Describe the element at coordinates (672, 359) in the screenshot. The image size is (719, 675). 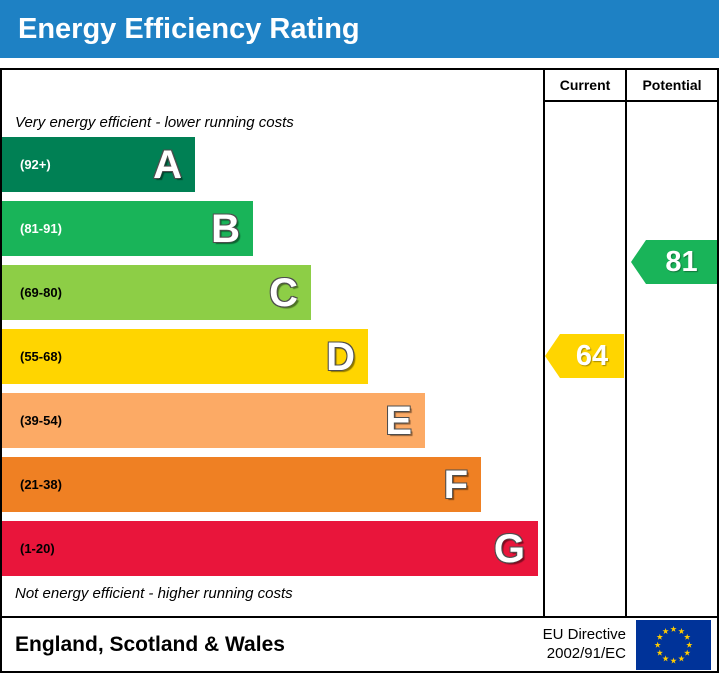
I see `potential-column-body: 81` at that location.